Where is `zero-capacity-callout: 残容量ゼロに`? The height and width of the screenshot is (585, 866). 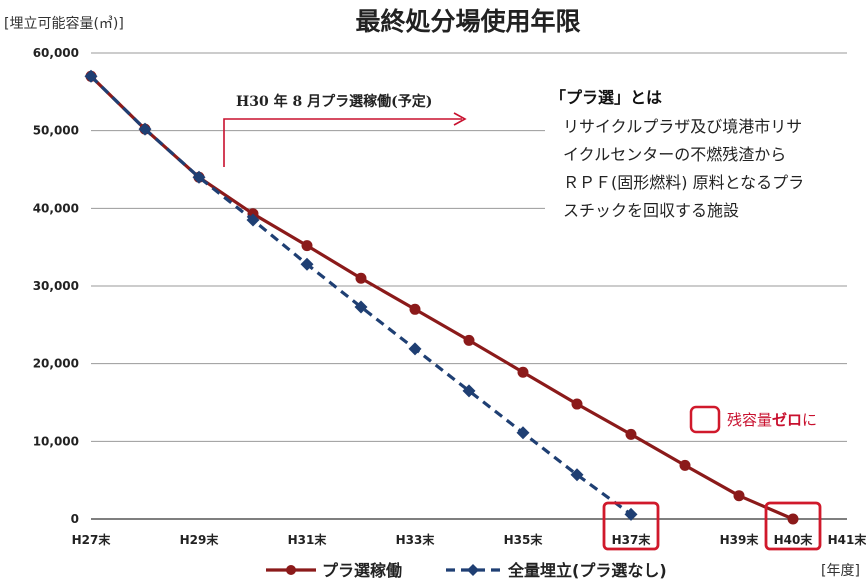 zero-capacity-callout: 残容量ゼロに is located at coordinates (753, 419).